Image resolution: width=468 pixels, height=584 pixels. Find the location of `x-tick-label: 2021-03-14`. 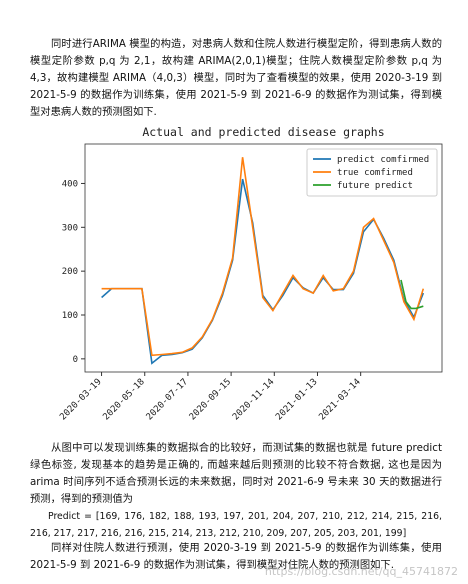

x-tick-label: 2021-03-14 is located at coordinates (339, 399).